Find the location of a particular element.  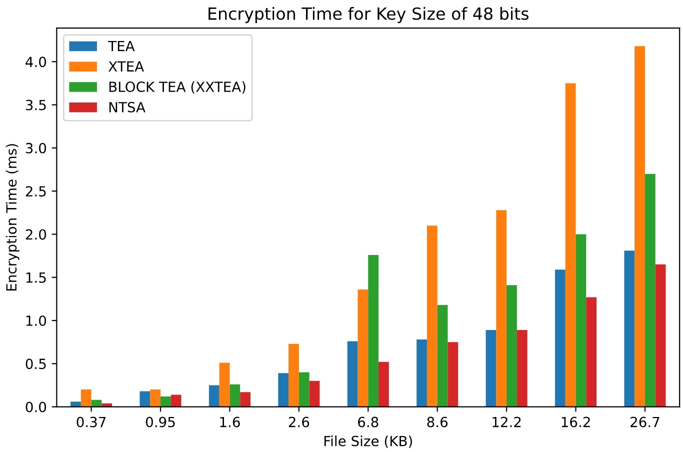

y-tick-label: 3.5 is located at coordinates (36, 105).